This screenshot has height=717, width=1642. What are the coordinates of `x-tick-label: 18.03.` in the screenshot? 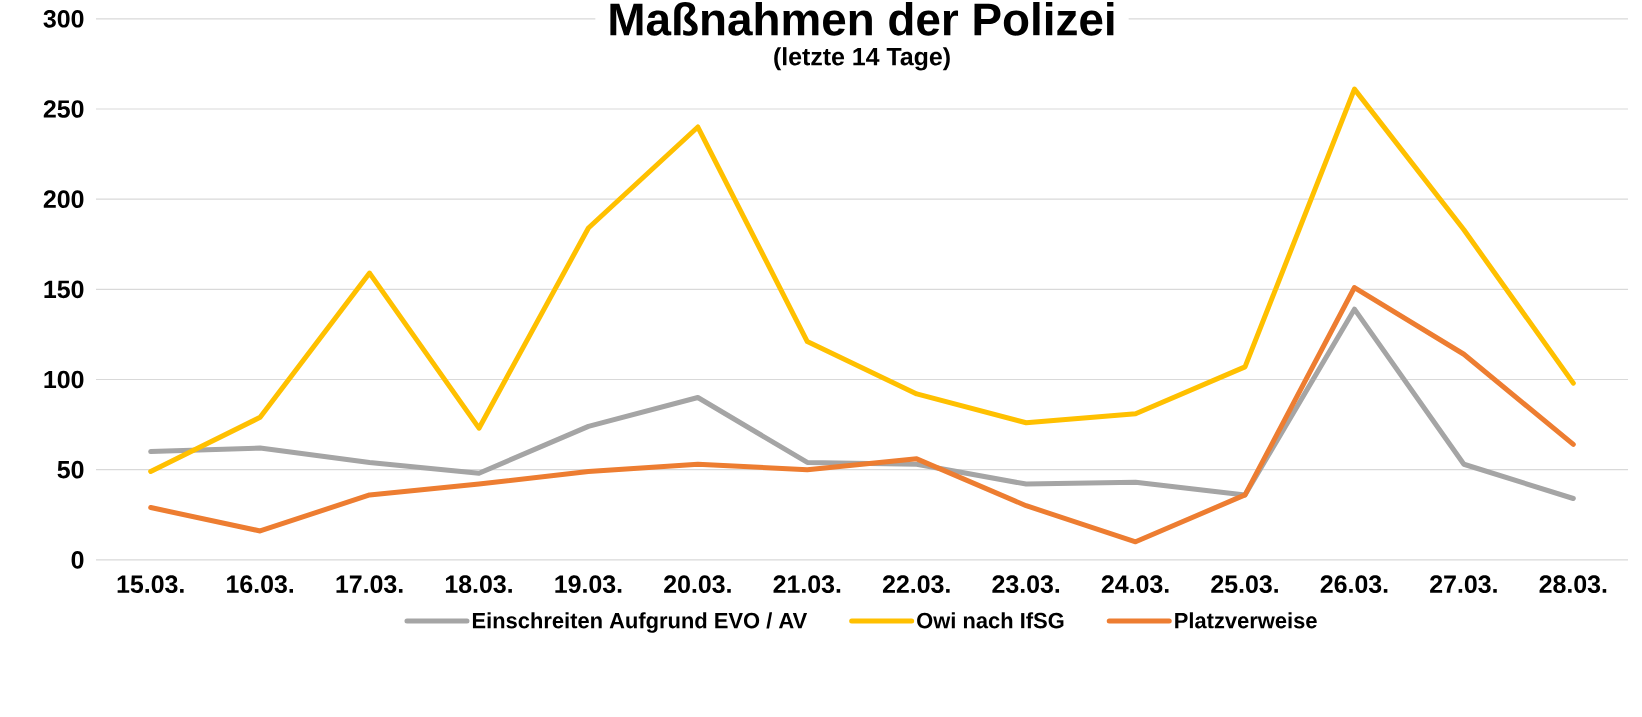 It's located at (478, 584).